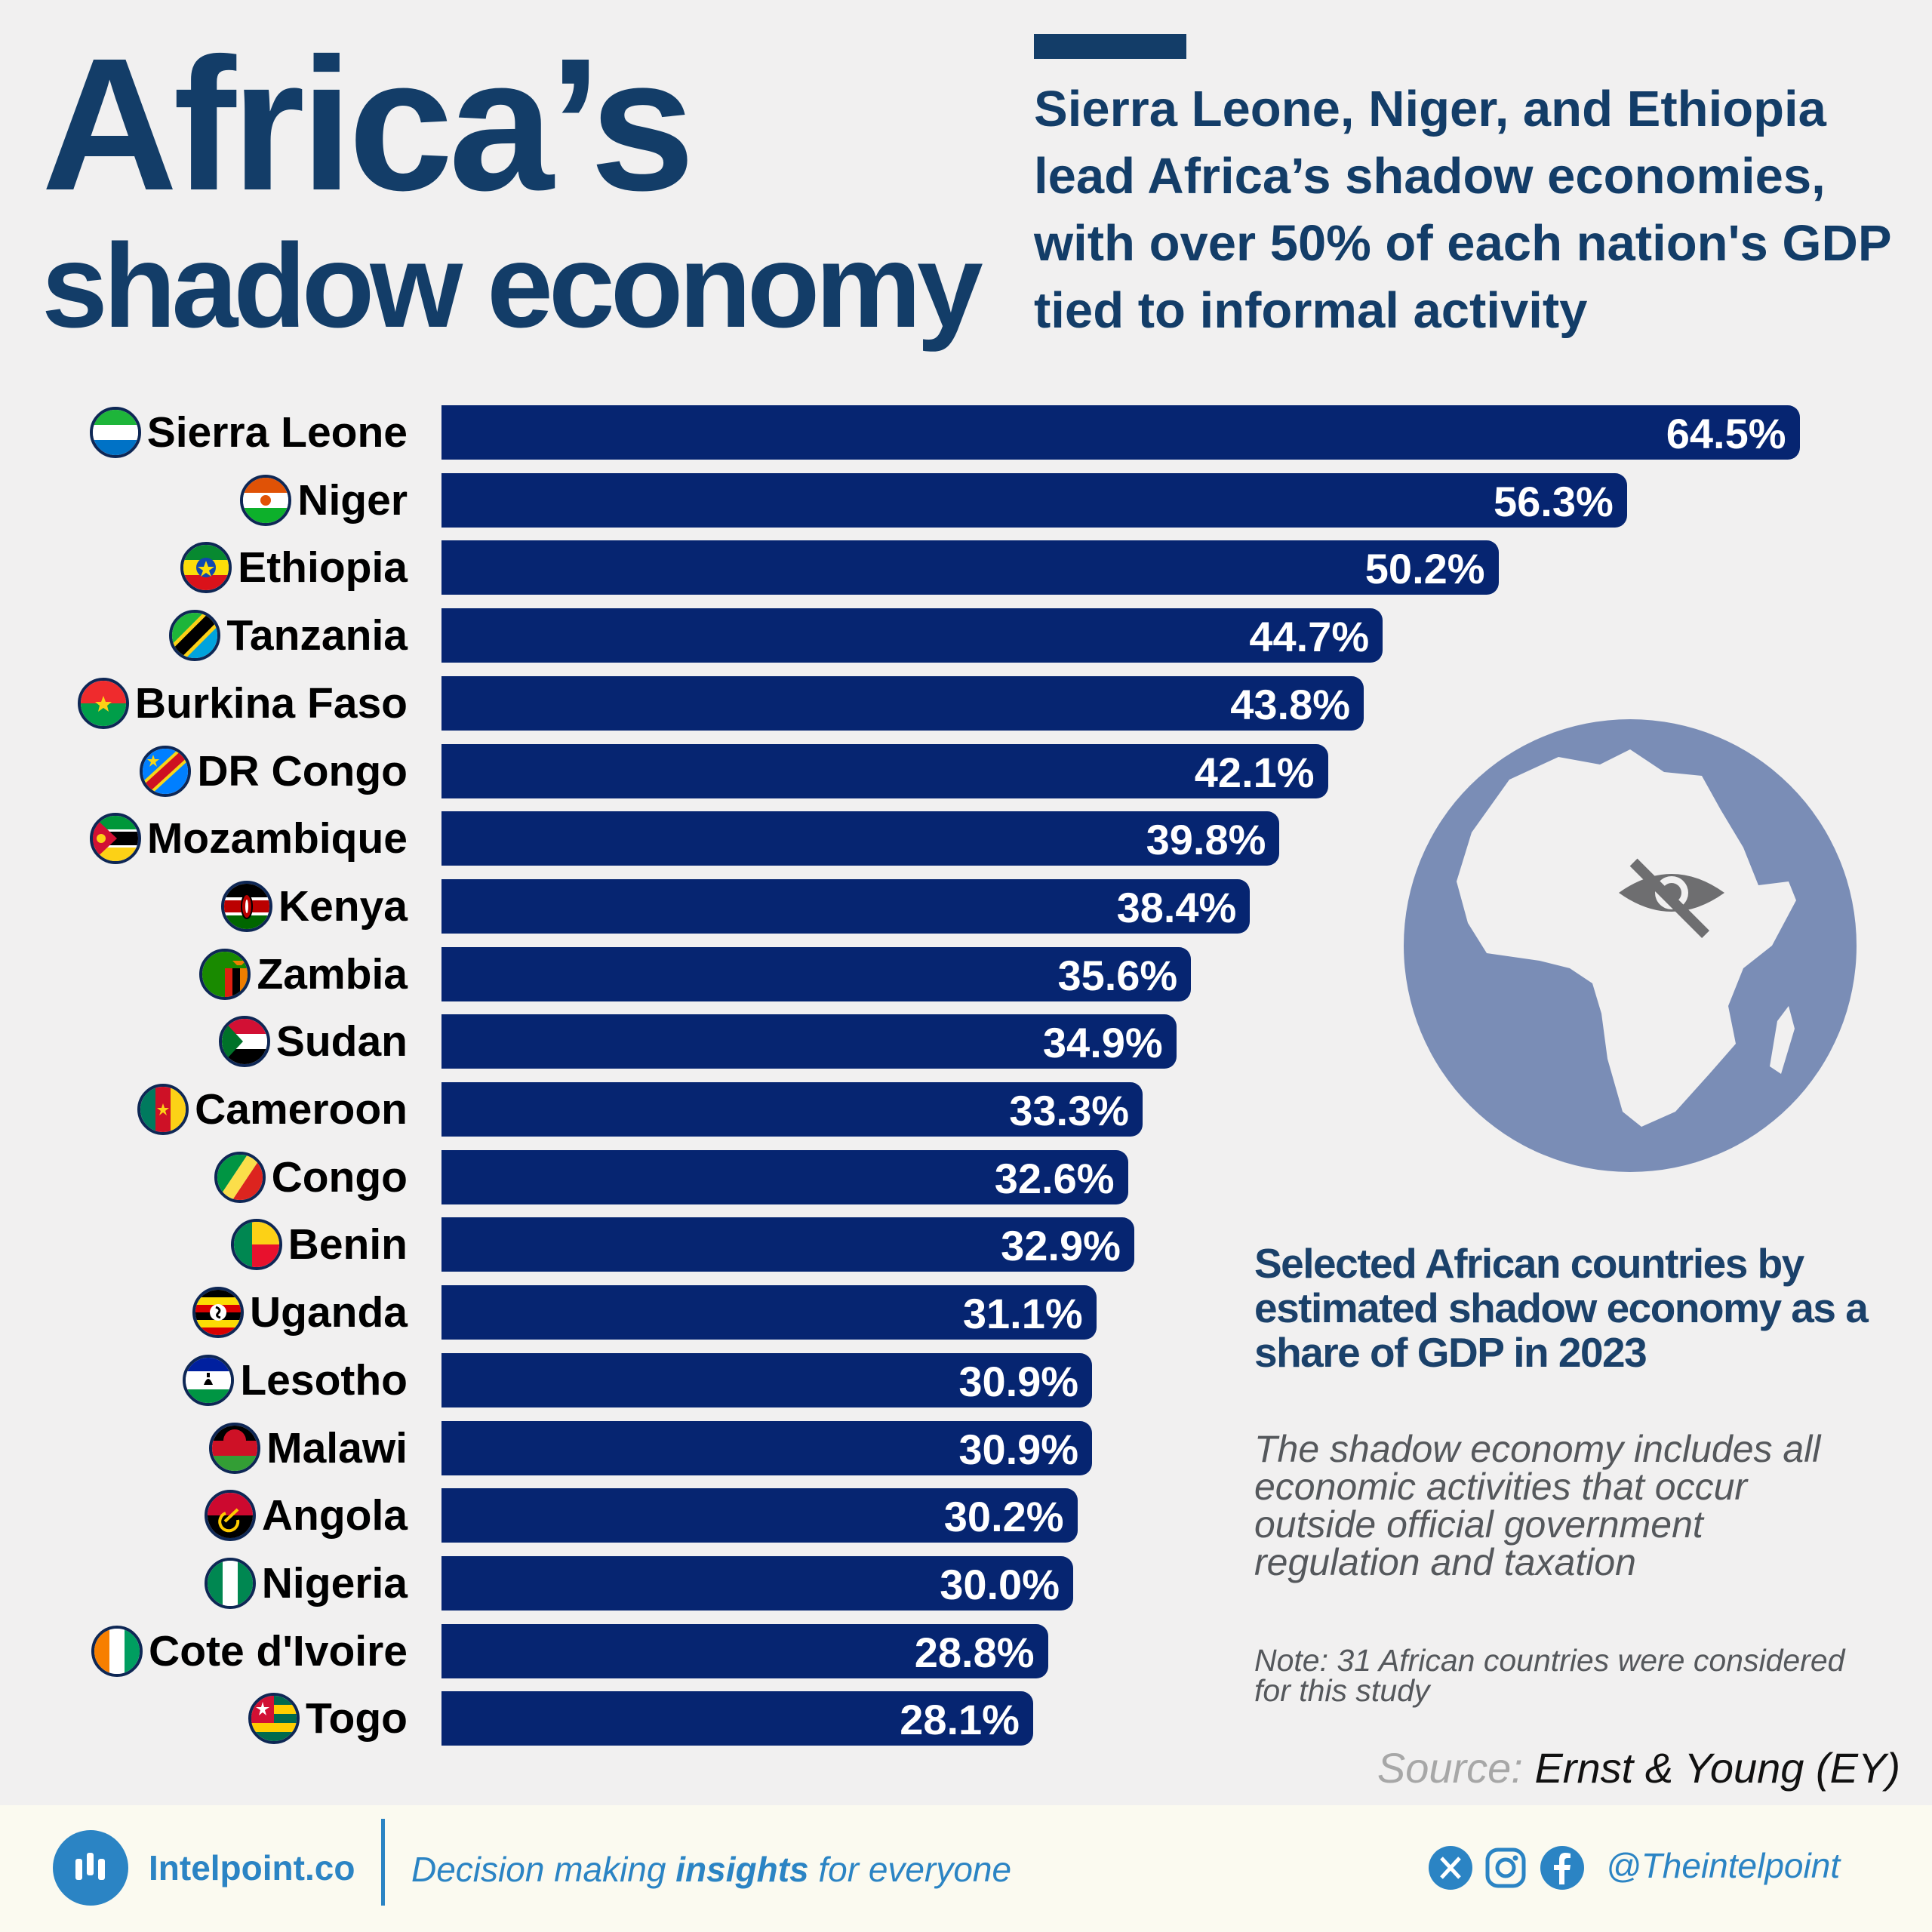  Describe the element at coordinates (1505, 1867) in the screenshot. I see `instagram-icon` at that location.